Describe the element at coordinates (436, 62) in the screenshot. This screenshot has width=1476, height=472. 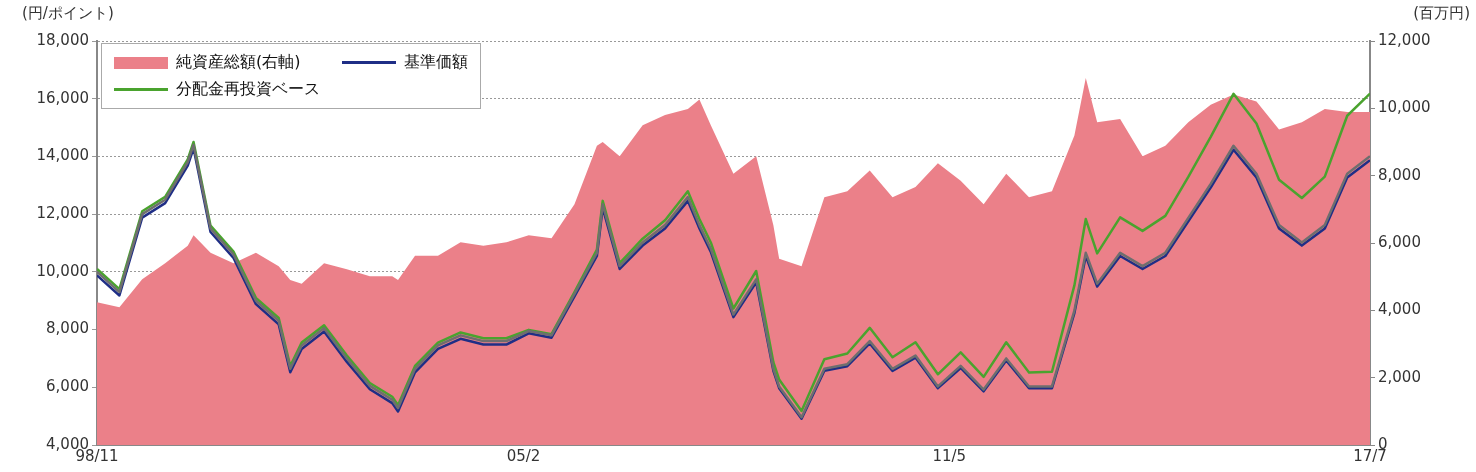
I see `legend-label: 基準価額` at that location.